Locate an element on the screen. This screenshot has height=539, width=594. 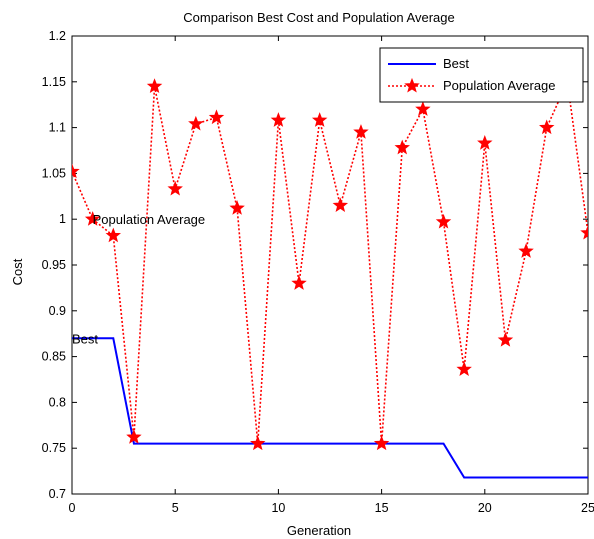
x-tick-label: 25 is located at coordinates (587, 508).